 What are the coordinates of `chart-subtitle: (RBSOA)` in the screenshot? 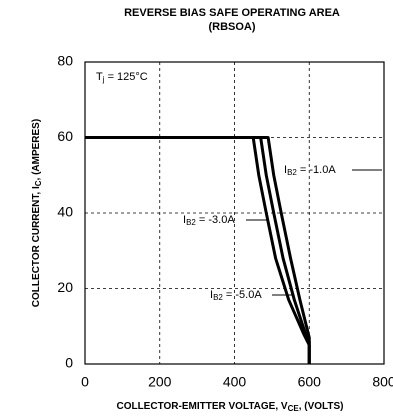 It's located at (231, 27).